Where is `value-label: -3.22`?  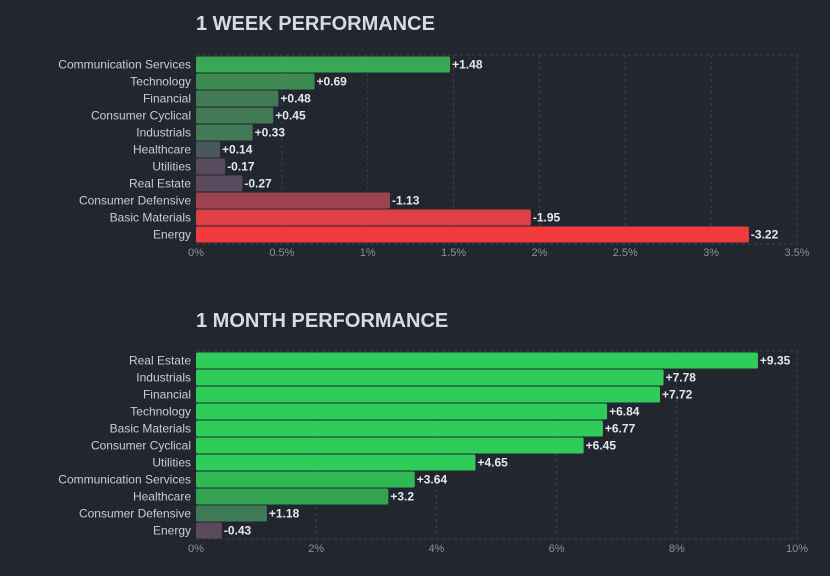
value-label: -3.22 is located at coordinates (765, 235).